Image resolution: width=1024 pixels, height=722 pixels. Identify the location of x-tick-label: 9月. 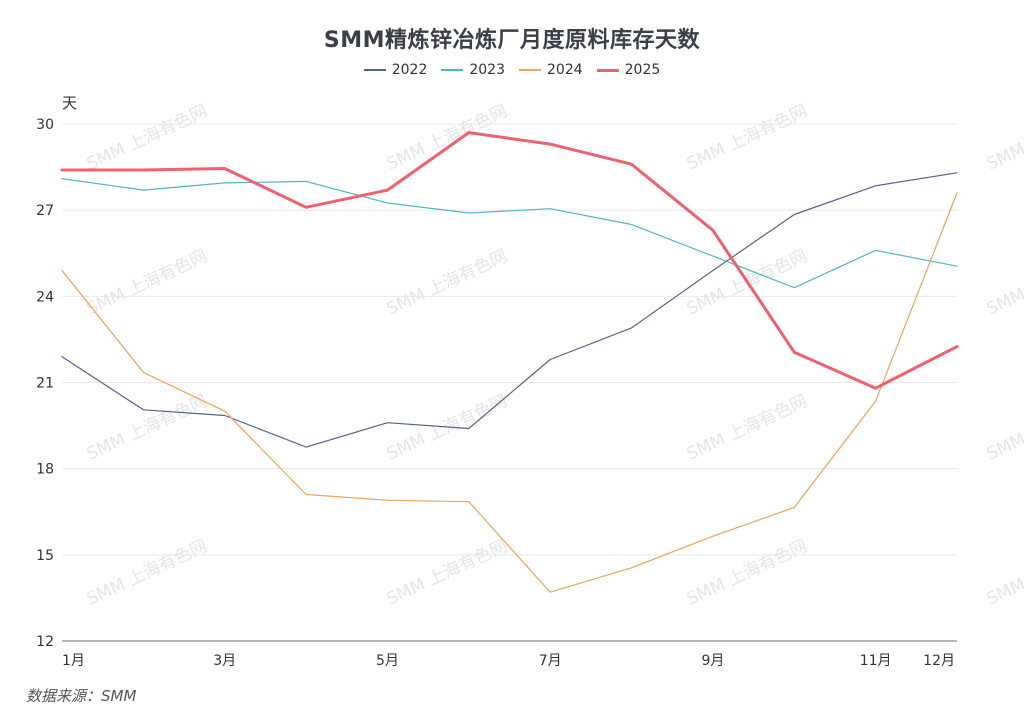
(712, 661).